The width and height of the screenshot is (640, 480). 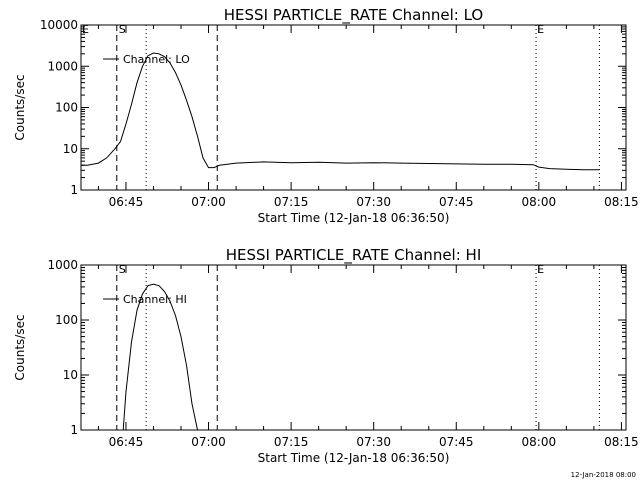 What do you see at coordinates (156, 59) in the screenshot?
I see `legend-label: Channel: LO` at bounding box center [156, 59].